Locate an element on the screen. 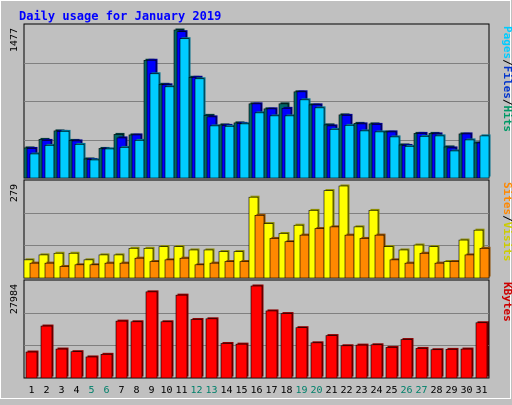 This screenshot has width=512, height=405. panel-legend: KBytes is located at coordinates (506, 302).